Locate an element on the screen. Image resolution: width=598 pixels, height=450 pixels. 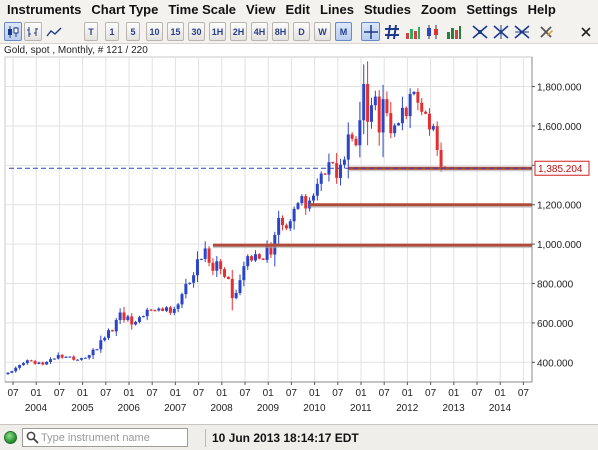
bar-chart-icon is located at coordinates (33, 31).